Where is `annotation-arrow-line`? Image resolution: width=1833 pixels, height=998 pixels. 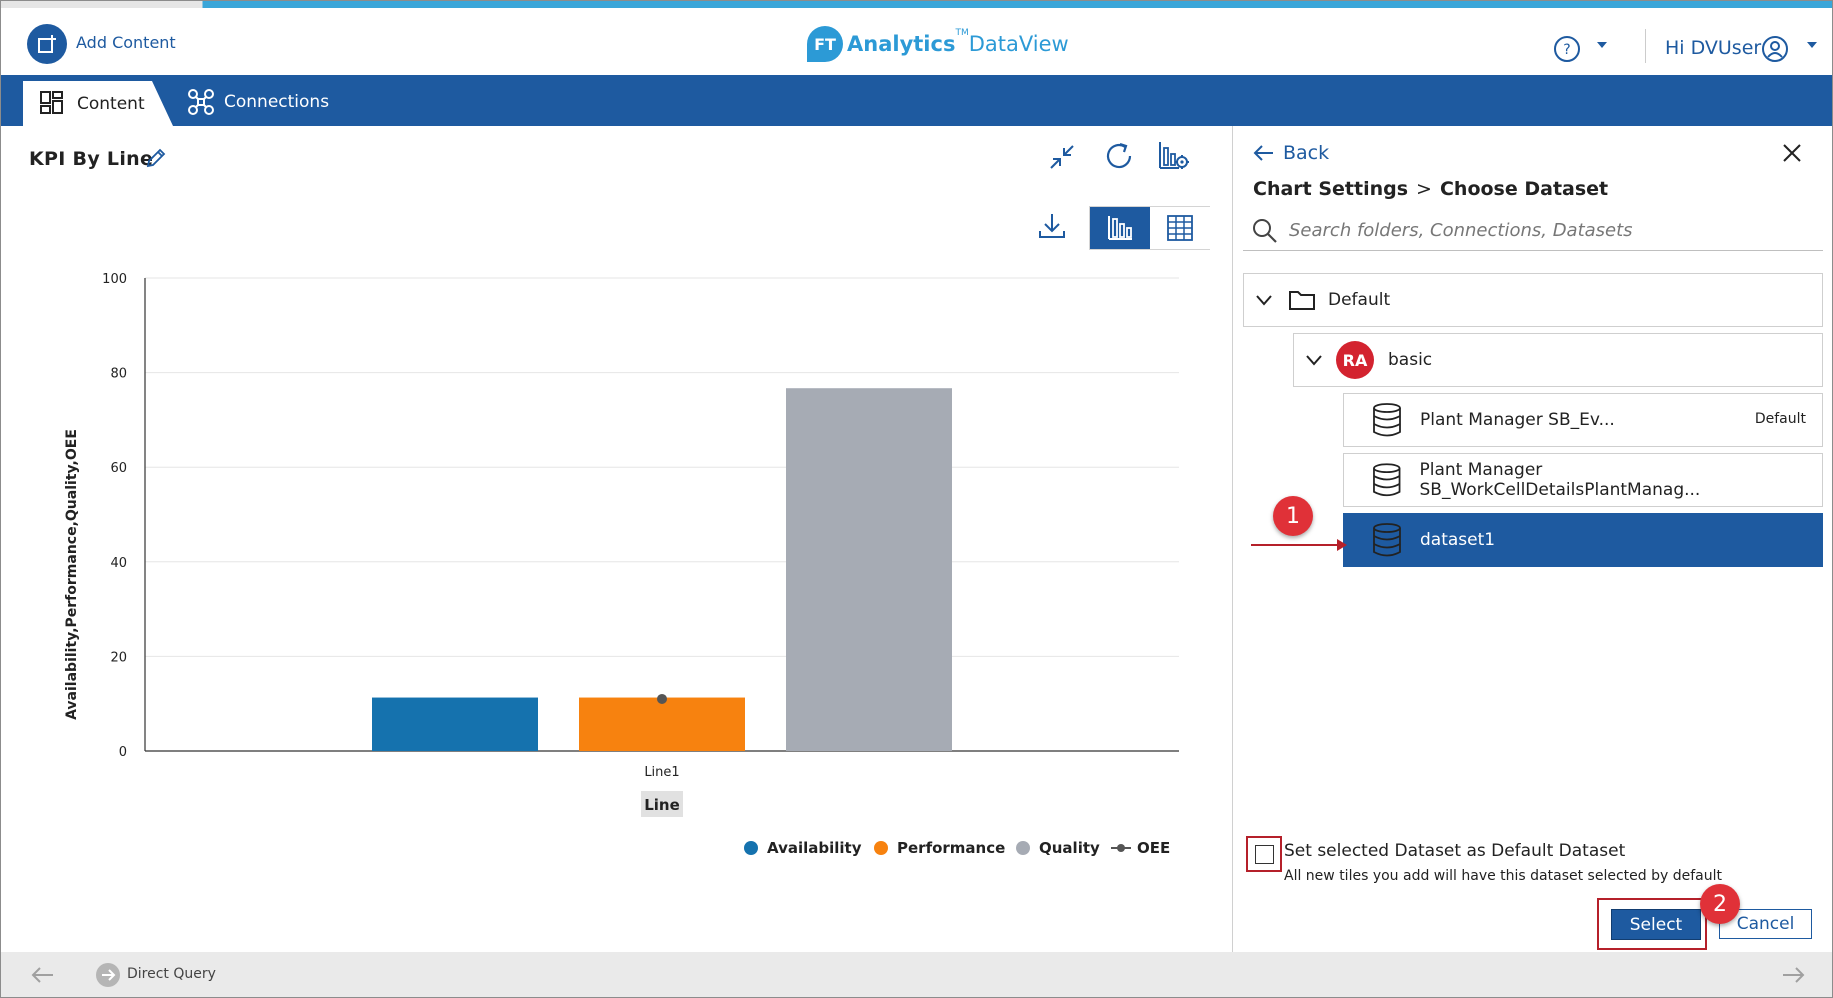 annotation-arrow-line is located at coordinates (1294, 545).